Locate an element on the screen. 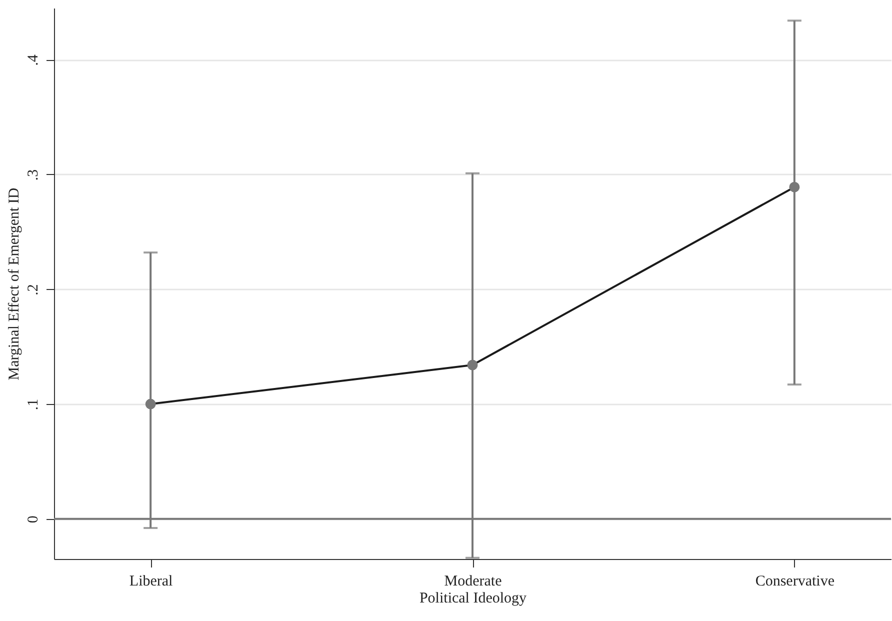 This screenshot has width=892, height=621. x-axis-title: Political Ideology is located at coordinates (473, 598).